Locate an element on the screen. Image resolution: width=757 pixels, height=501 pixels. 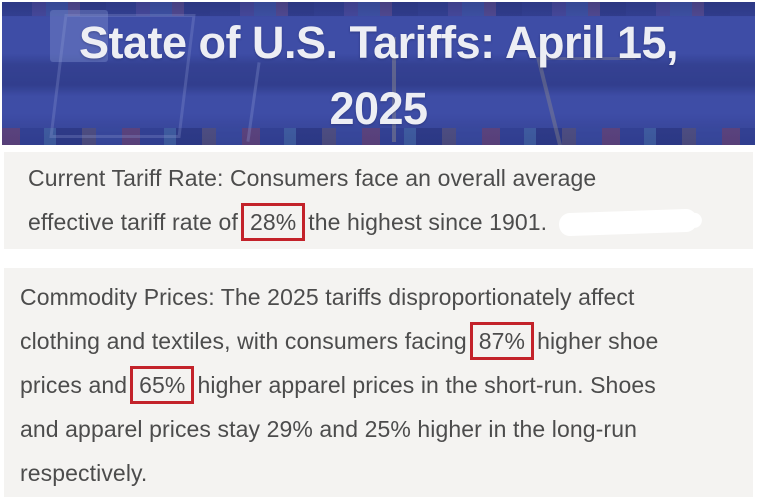
paragraph-text: respectively. is located at coordinates (84, 473).